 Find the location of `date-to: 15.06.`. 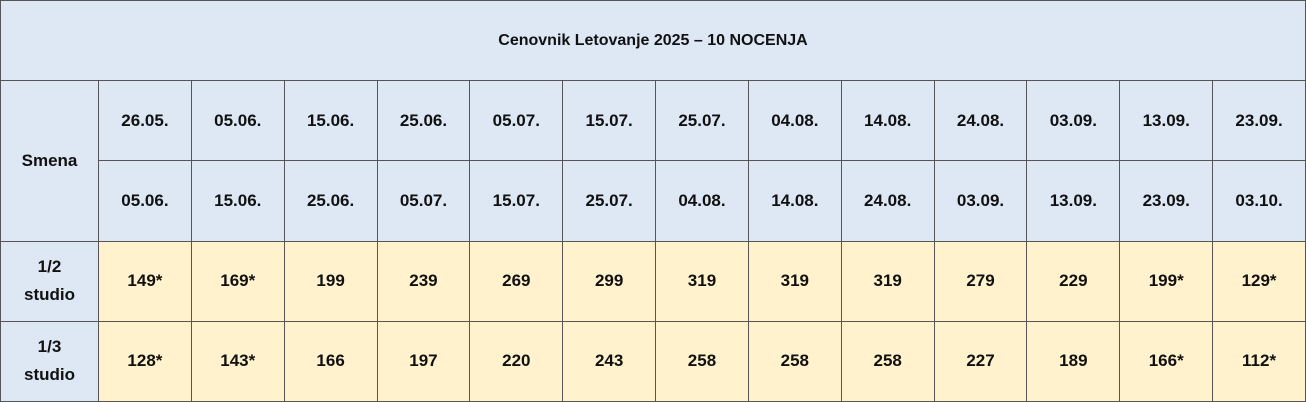

date-to: 15.06. is located at coordinates (237, 201).